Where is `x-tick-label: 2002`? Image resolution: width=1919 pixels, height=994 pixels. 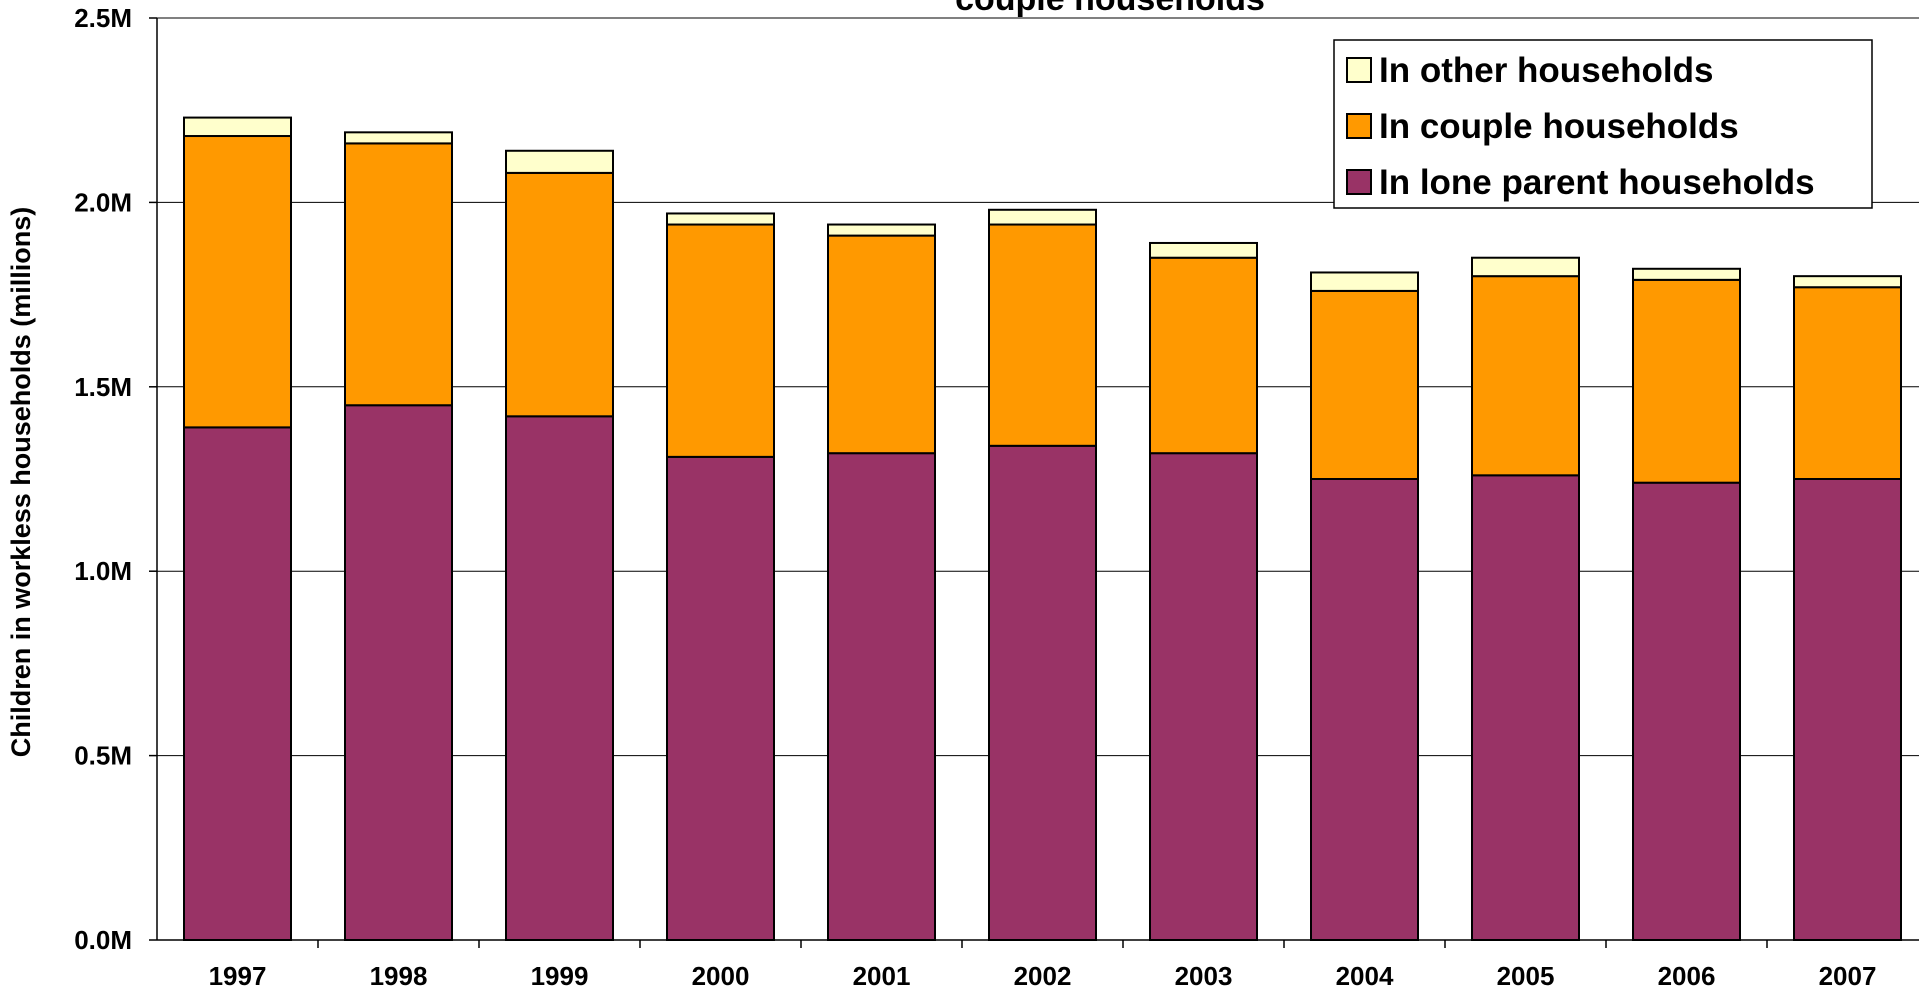
x-tick-label: 2002 is located at coordinates (1043, 976).